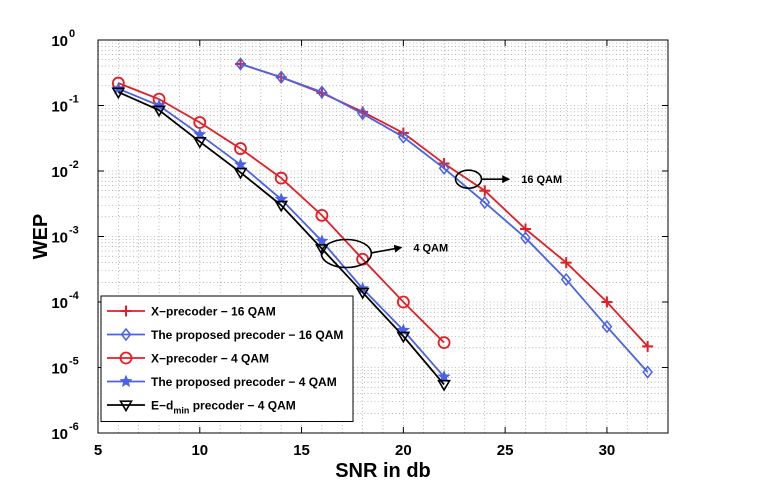  What do you see at coordinates (74, 427) in the screenshot?
I see `y-tick-exponent: -6` at bounding box center [74, 427].